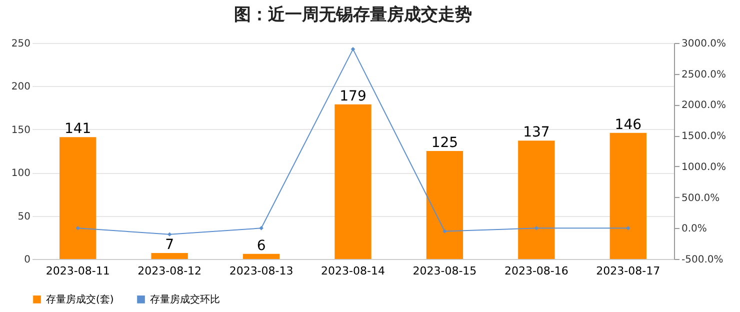  What do you see at coordinates (444, 143) in the screenshot?
I see `data-label: 125` at bounding box center [444, 143].